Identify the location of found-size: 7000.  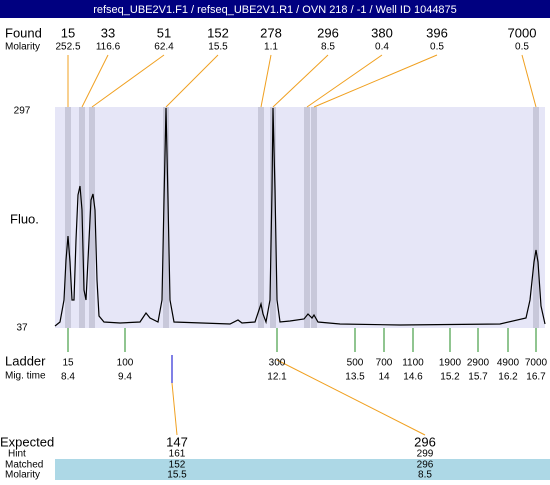
(522, 32).